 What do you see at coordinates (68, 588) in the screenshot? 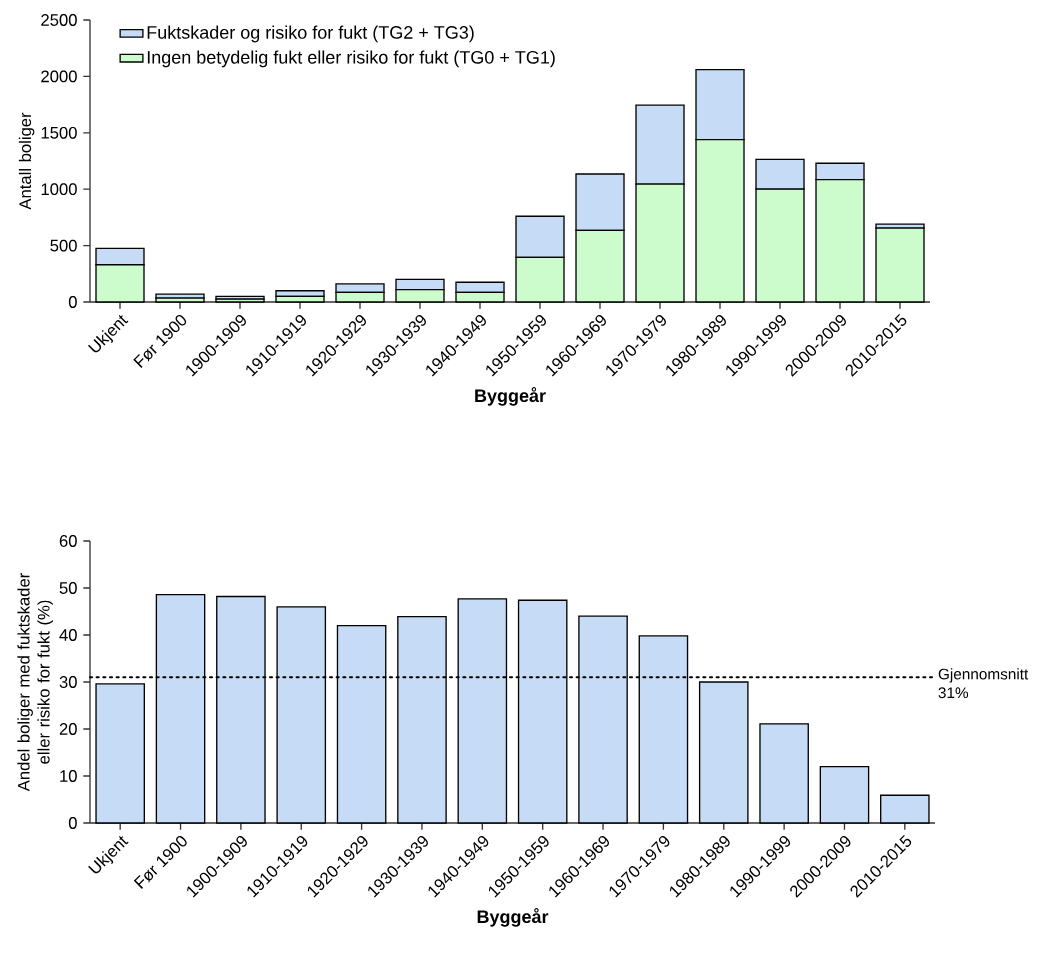
I see `y-tick-label: 50` at bounding box center [68, 588].